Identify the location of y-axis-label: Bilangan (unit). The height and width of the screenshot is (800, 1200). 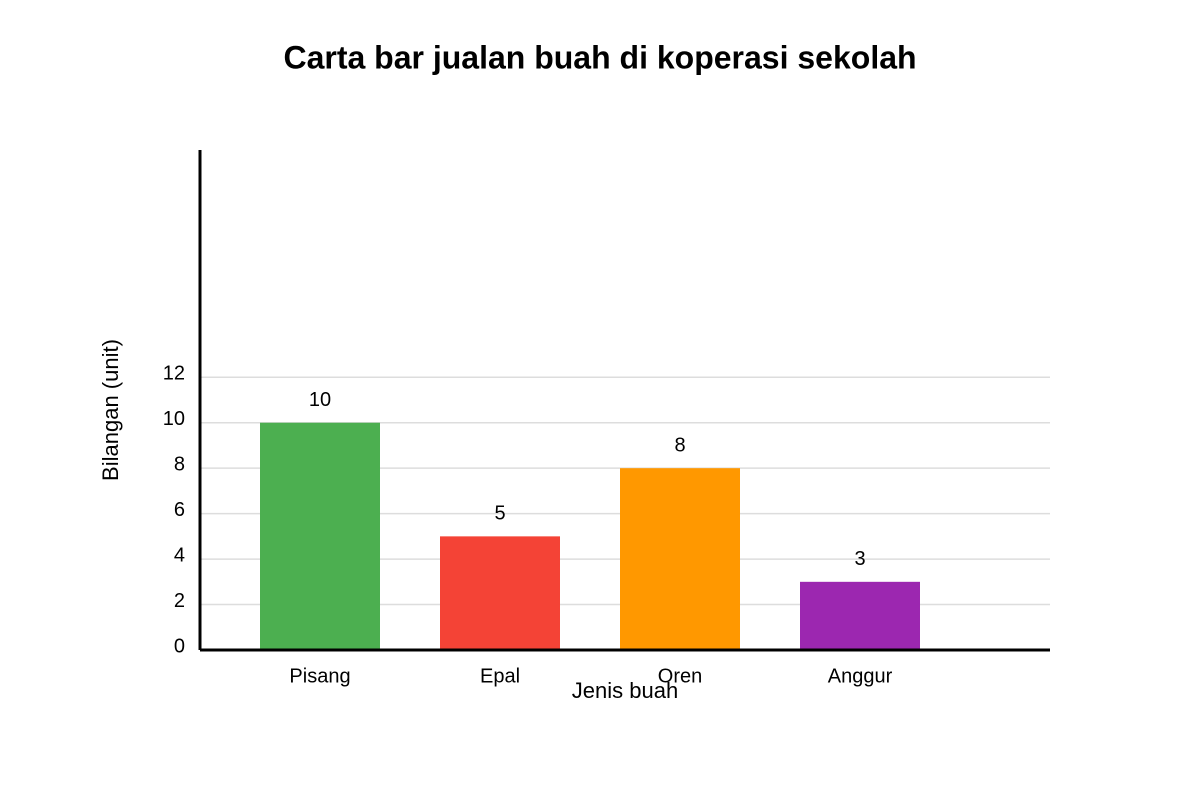
(110, 410).